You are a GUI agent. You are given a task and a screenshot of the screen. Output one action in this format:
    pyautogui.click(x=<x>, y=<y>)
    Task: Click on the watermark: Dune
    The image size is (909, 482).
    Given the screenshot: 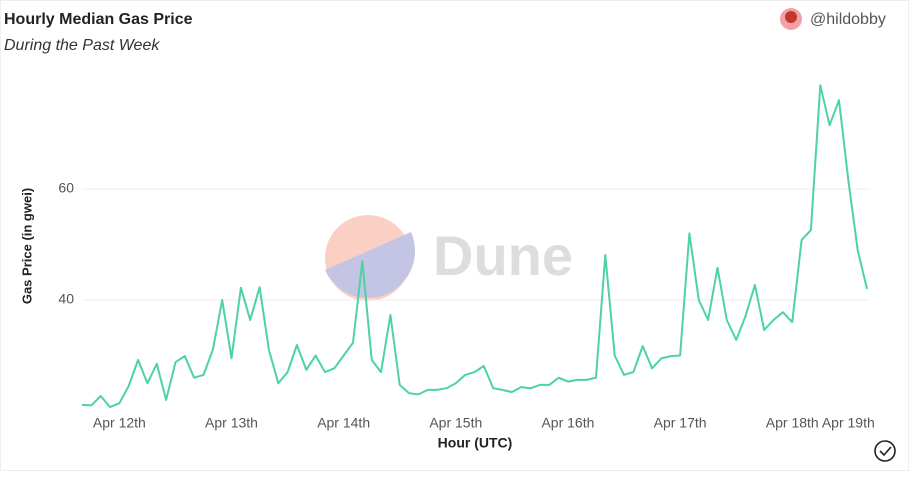 What is the action you would take?
    pyautogui.click(x=503, y=255)
    